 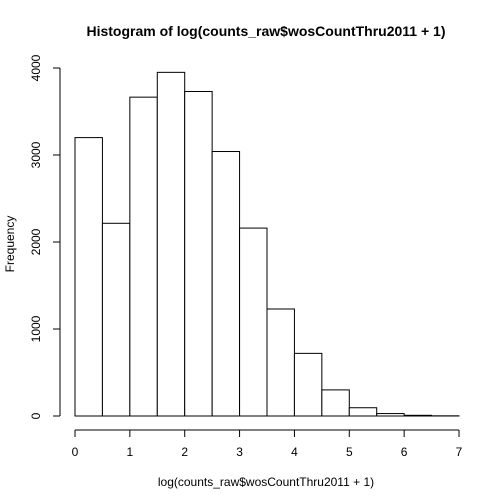 What do you see at coordinates (36, 415) in the screenshot?
I see `y-tick-label: 0` at bounding box center [36, 415].